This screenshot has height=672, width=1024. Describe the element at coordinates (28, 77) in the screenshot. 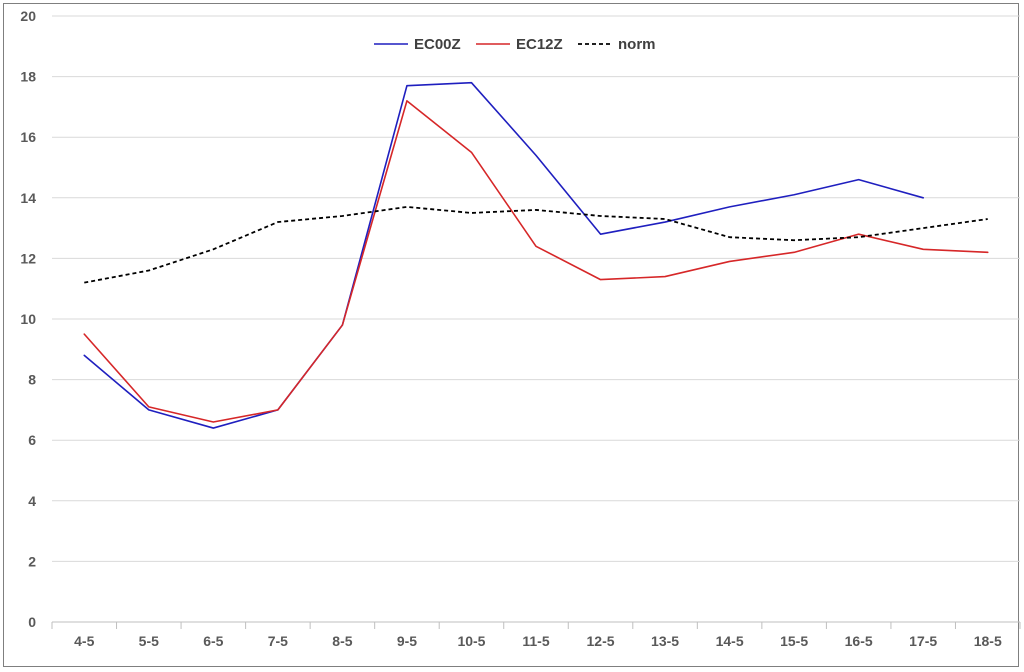

I see `y-tick-label: 18` at that location.